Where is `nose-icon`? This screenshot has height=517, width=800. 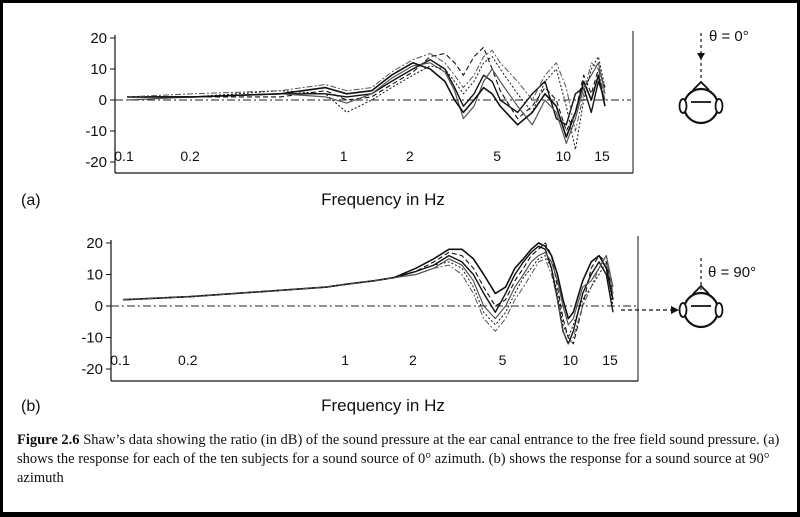 nose-icon is located at coordinates (701, 289).